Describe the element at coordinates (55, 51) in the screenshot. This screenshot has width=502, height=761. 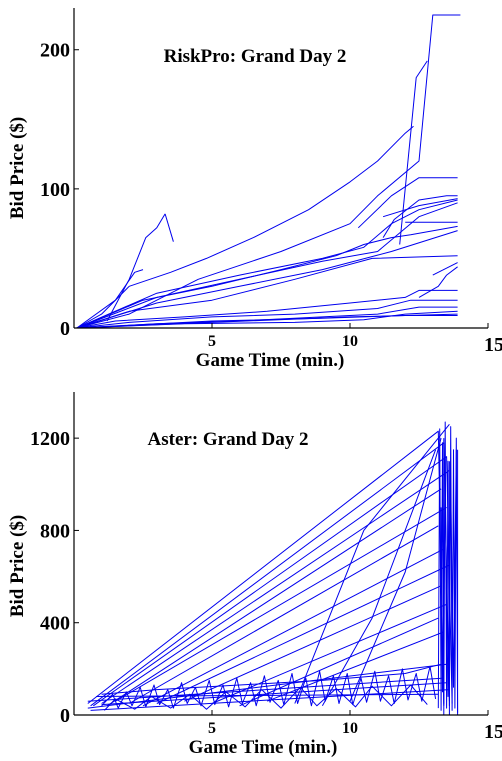
I see `y-tick-label: 200` at that location.